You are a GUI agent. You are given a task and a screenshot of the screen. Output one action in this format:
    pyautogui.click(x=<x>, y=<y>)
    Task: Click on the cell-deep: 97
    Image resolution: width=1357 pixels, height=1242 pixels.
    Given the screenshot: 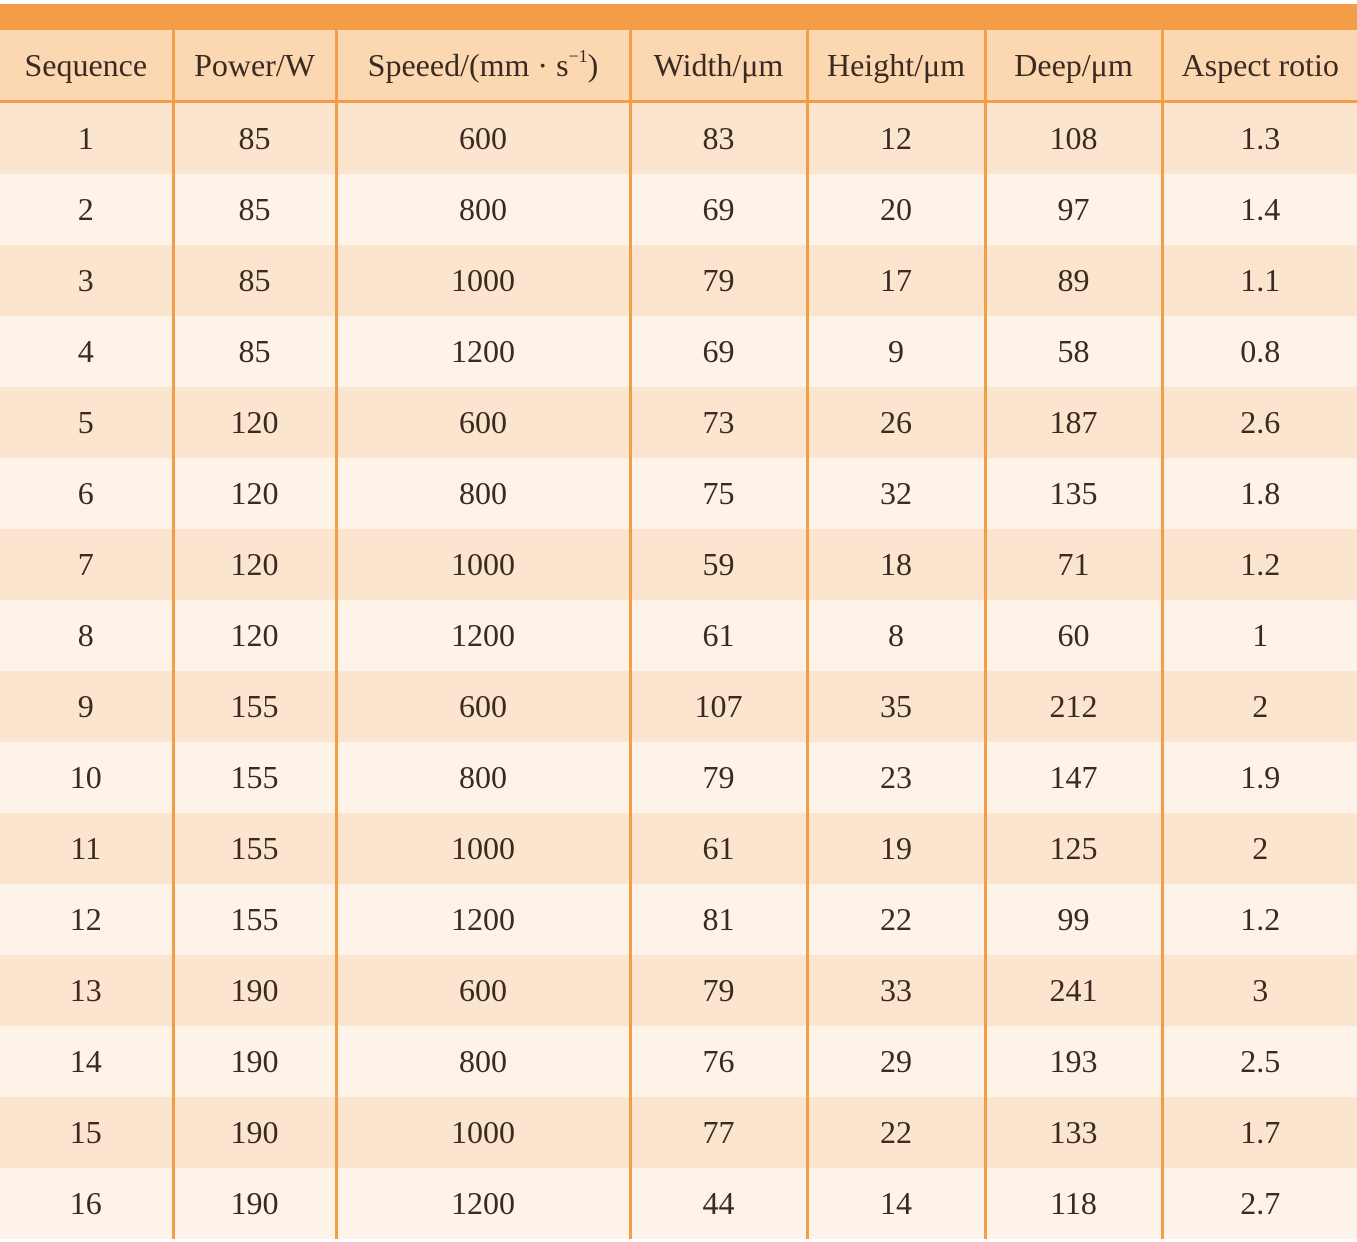 What is the action you would take?
    pyautogui.click(x=1072, y=209)
    